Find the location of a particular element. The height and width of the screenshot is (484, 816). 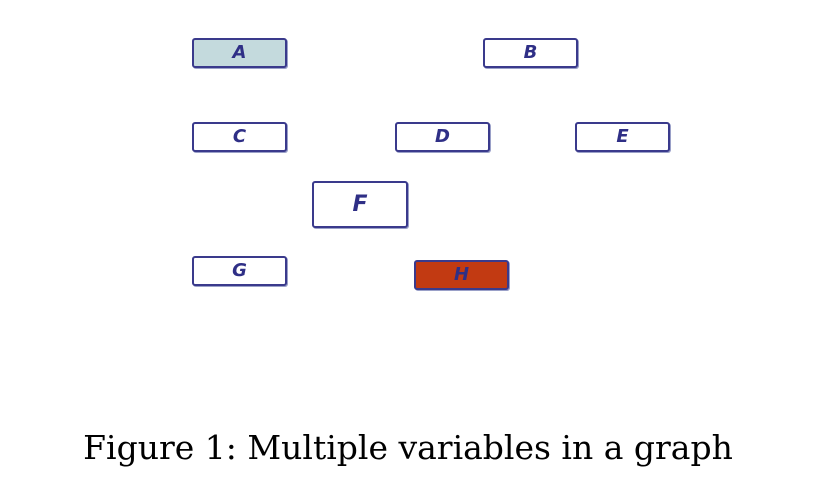

node-h: H is located at coordinates (461, 275).